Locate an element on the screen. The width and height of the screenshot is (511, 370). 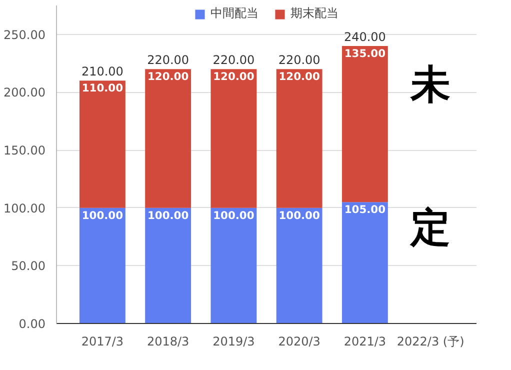
y-tick-label: 50.00 is located at coordinates (28, 266).